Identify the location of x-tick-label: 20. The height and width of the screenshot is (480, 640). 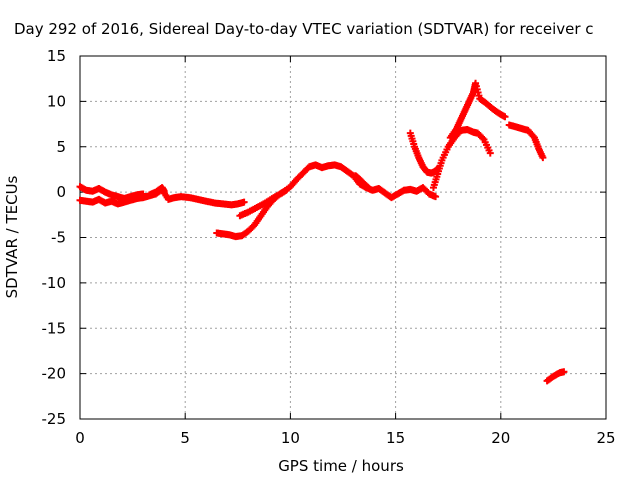
(500, 438).